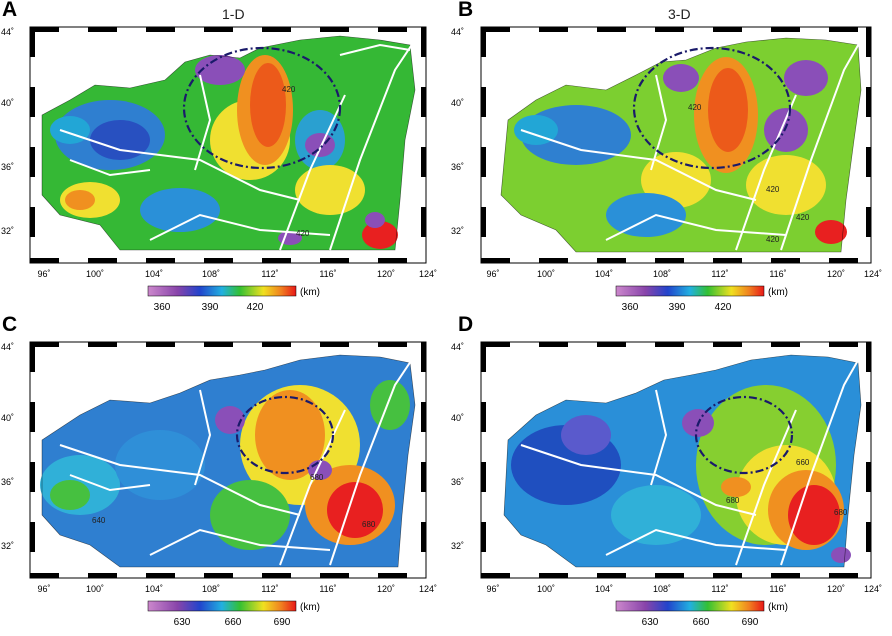 This screenshot has width=892, height=636. I want to click on contour-label: 660, so click(803, 462).